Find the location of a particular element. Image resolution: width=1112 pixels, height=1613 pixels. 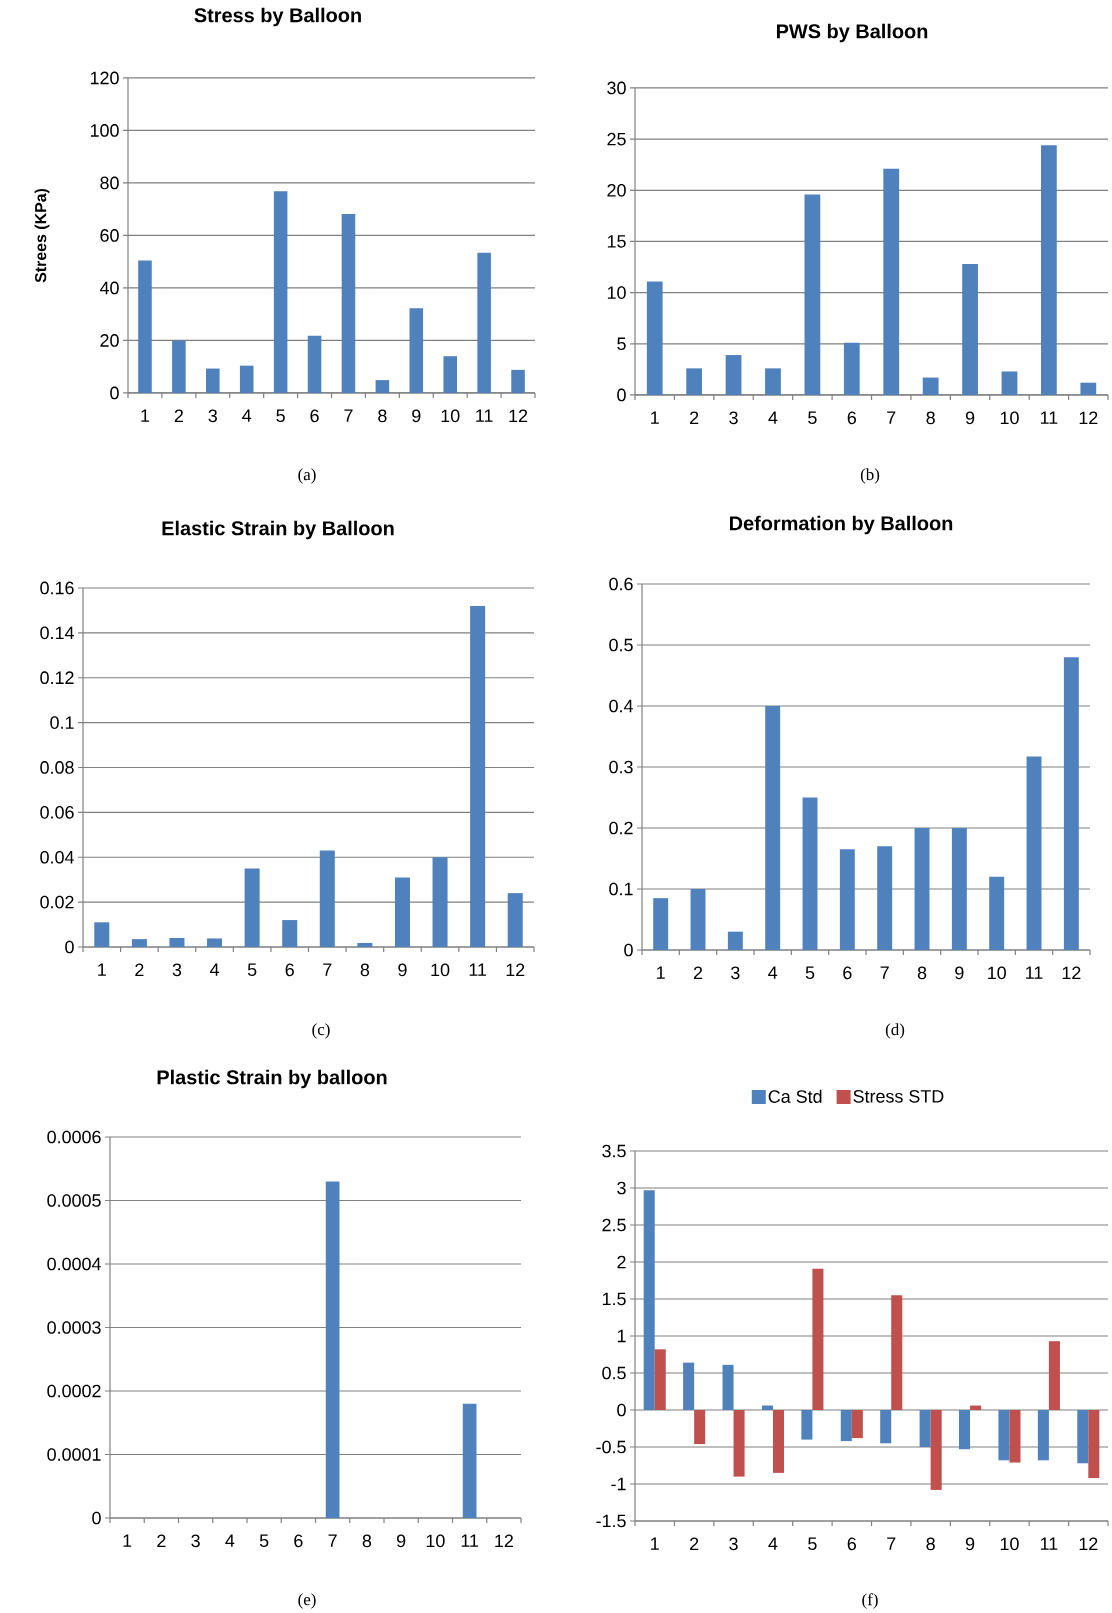

y-tick-label: 30 is located at coordinates (616, 88).